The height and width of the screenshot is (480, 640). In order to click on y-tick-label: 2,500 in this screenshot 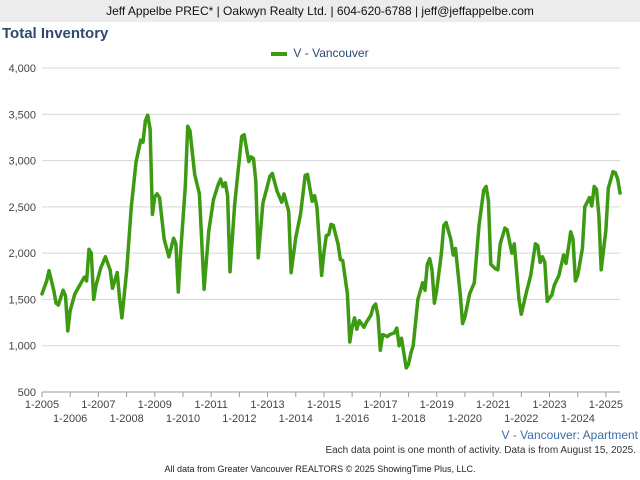, I will do `click(22, 208)`.